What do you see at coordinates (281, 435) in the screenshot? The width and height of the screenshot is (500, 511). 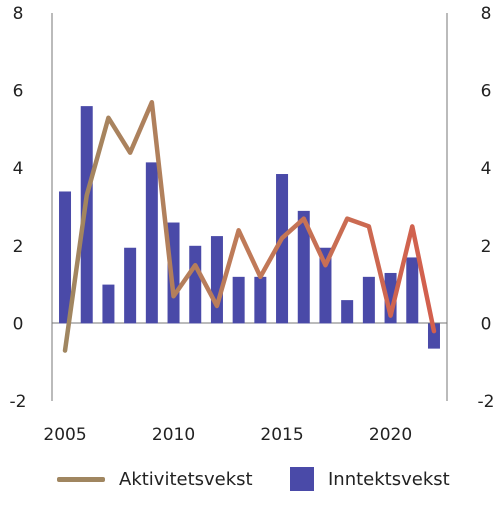 I see `x-tick-2015: 2015` at bounding box center [281, 435].